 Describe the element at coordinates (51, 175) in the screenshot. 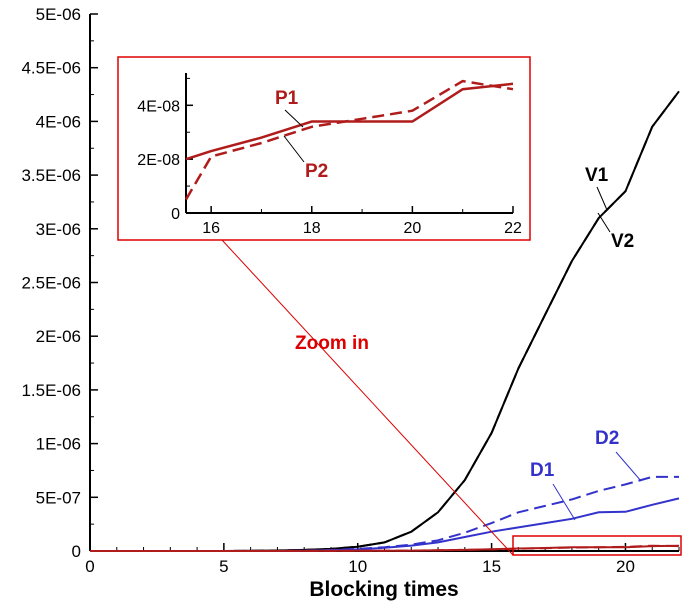

I see `y-tick-label: 3.5E-06` at that location.